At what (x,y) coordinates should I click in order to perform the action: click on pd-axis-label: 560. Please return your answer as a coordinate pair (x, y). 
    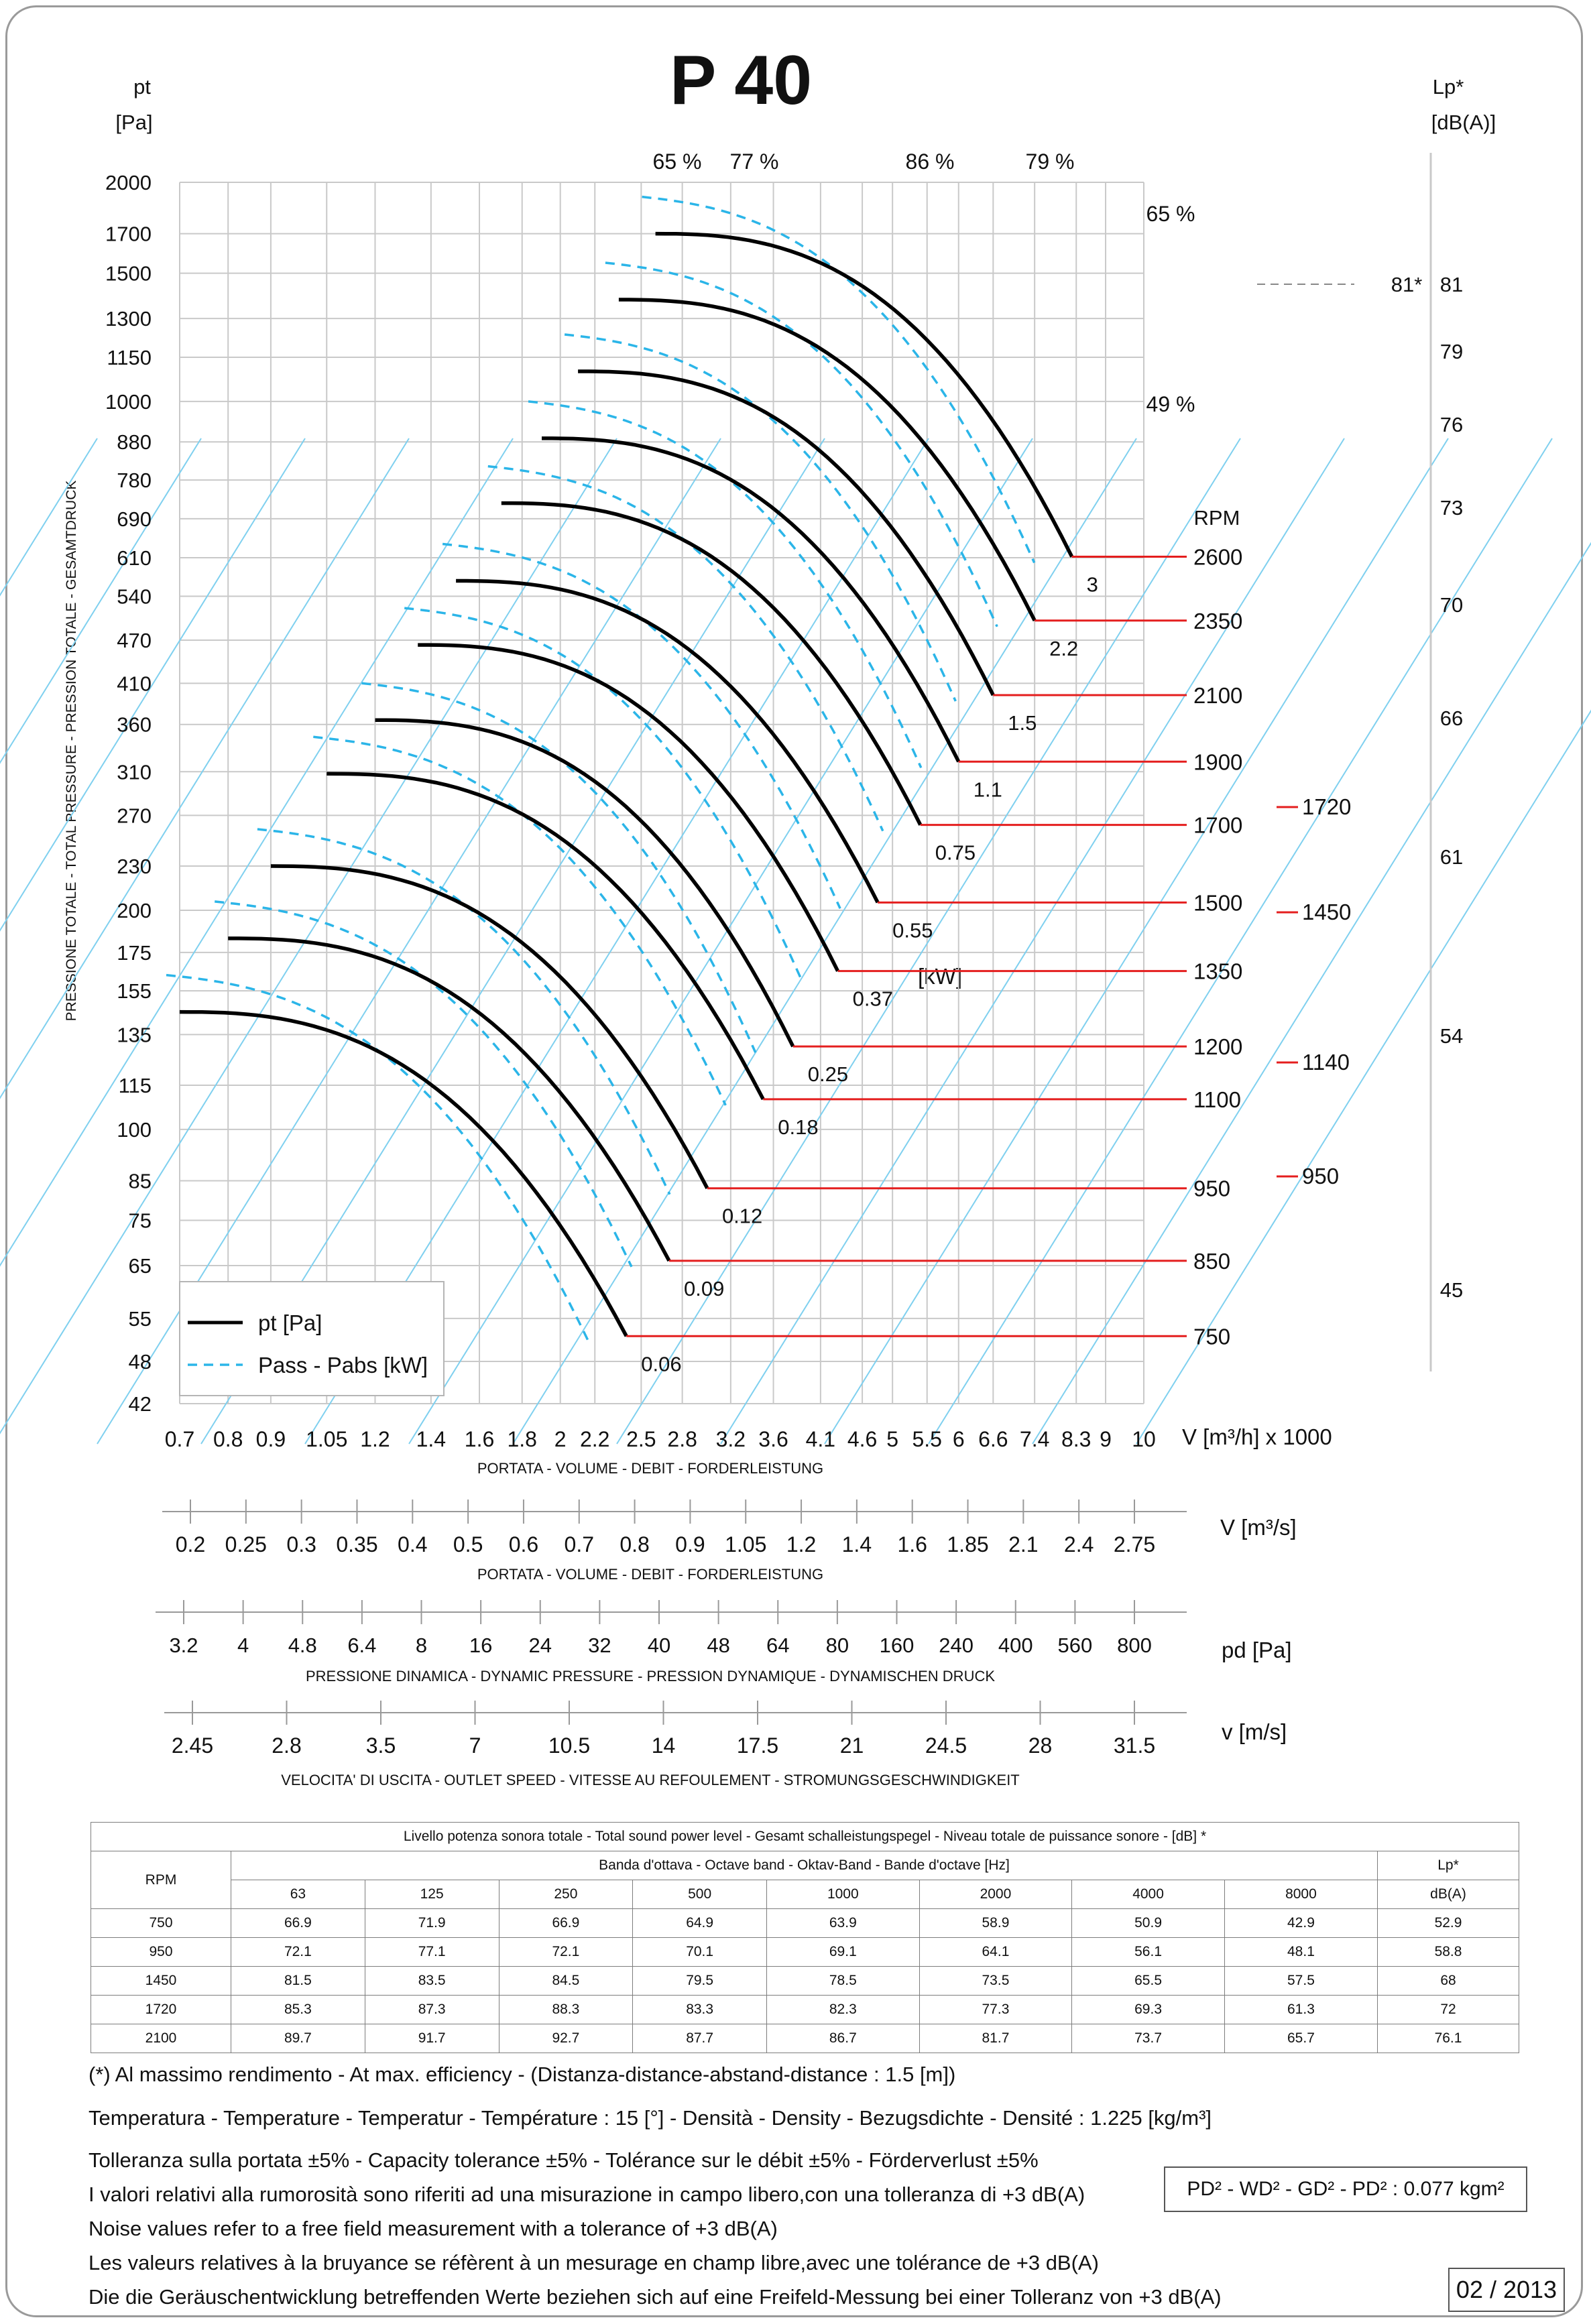
    Looking at the image, I should click on (1075, 1645).